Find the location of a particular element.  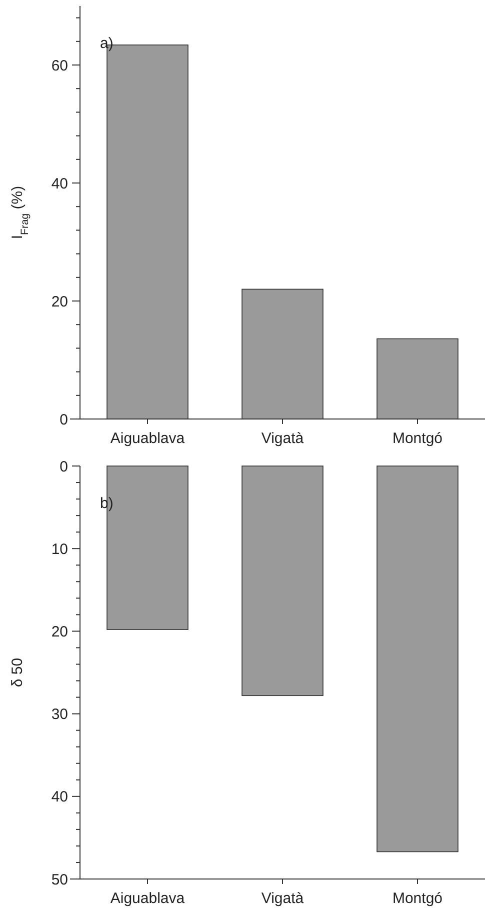

y-tick-label: 50 is located at coordinates (59, 879).